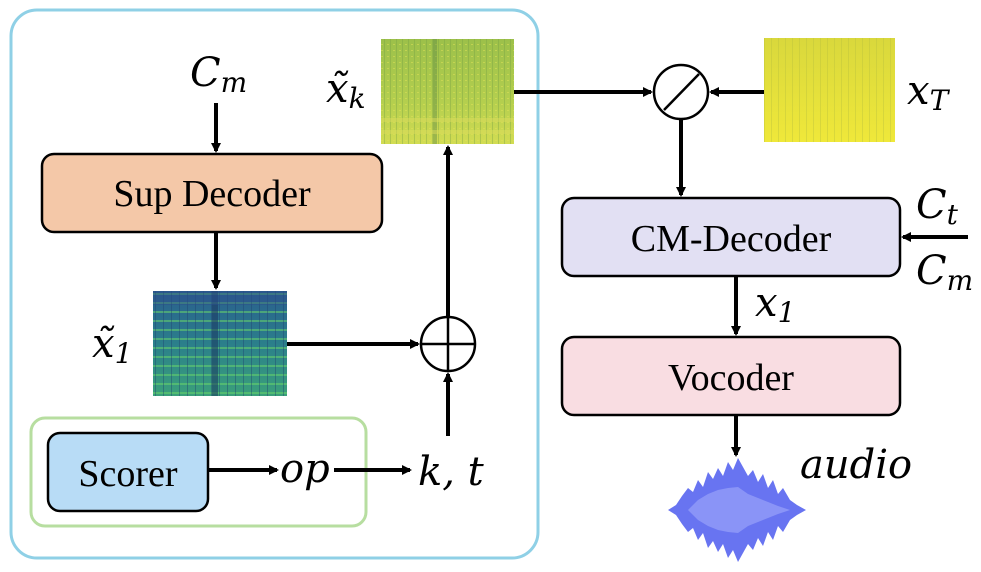 This screenshot has width=981, height=572. Describe the element at coordinates (929, 92) in the screenshot. I see `label-xT: xT` at that location.